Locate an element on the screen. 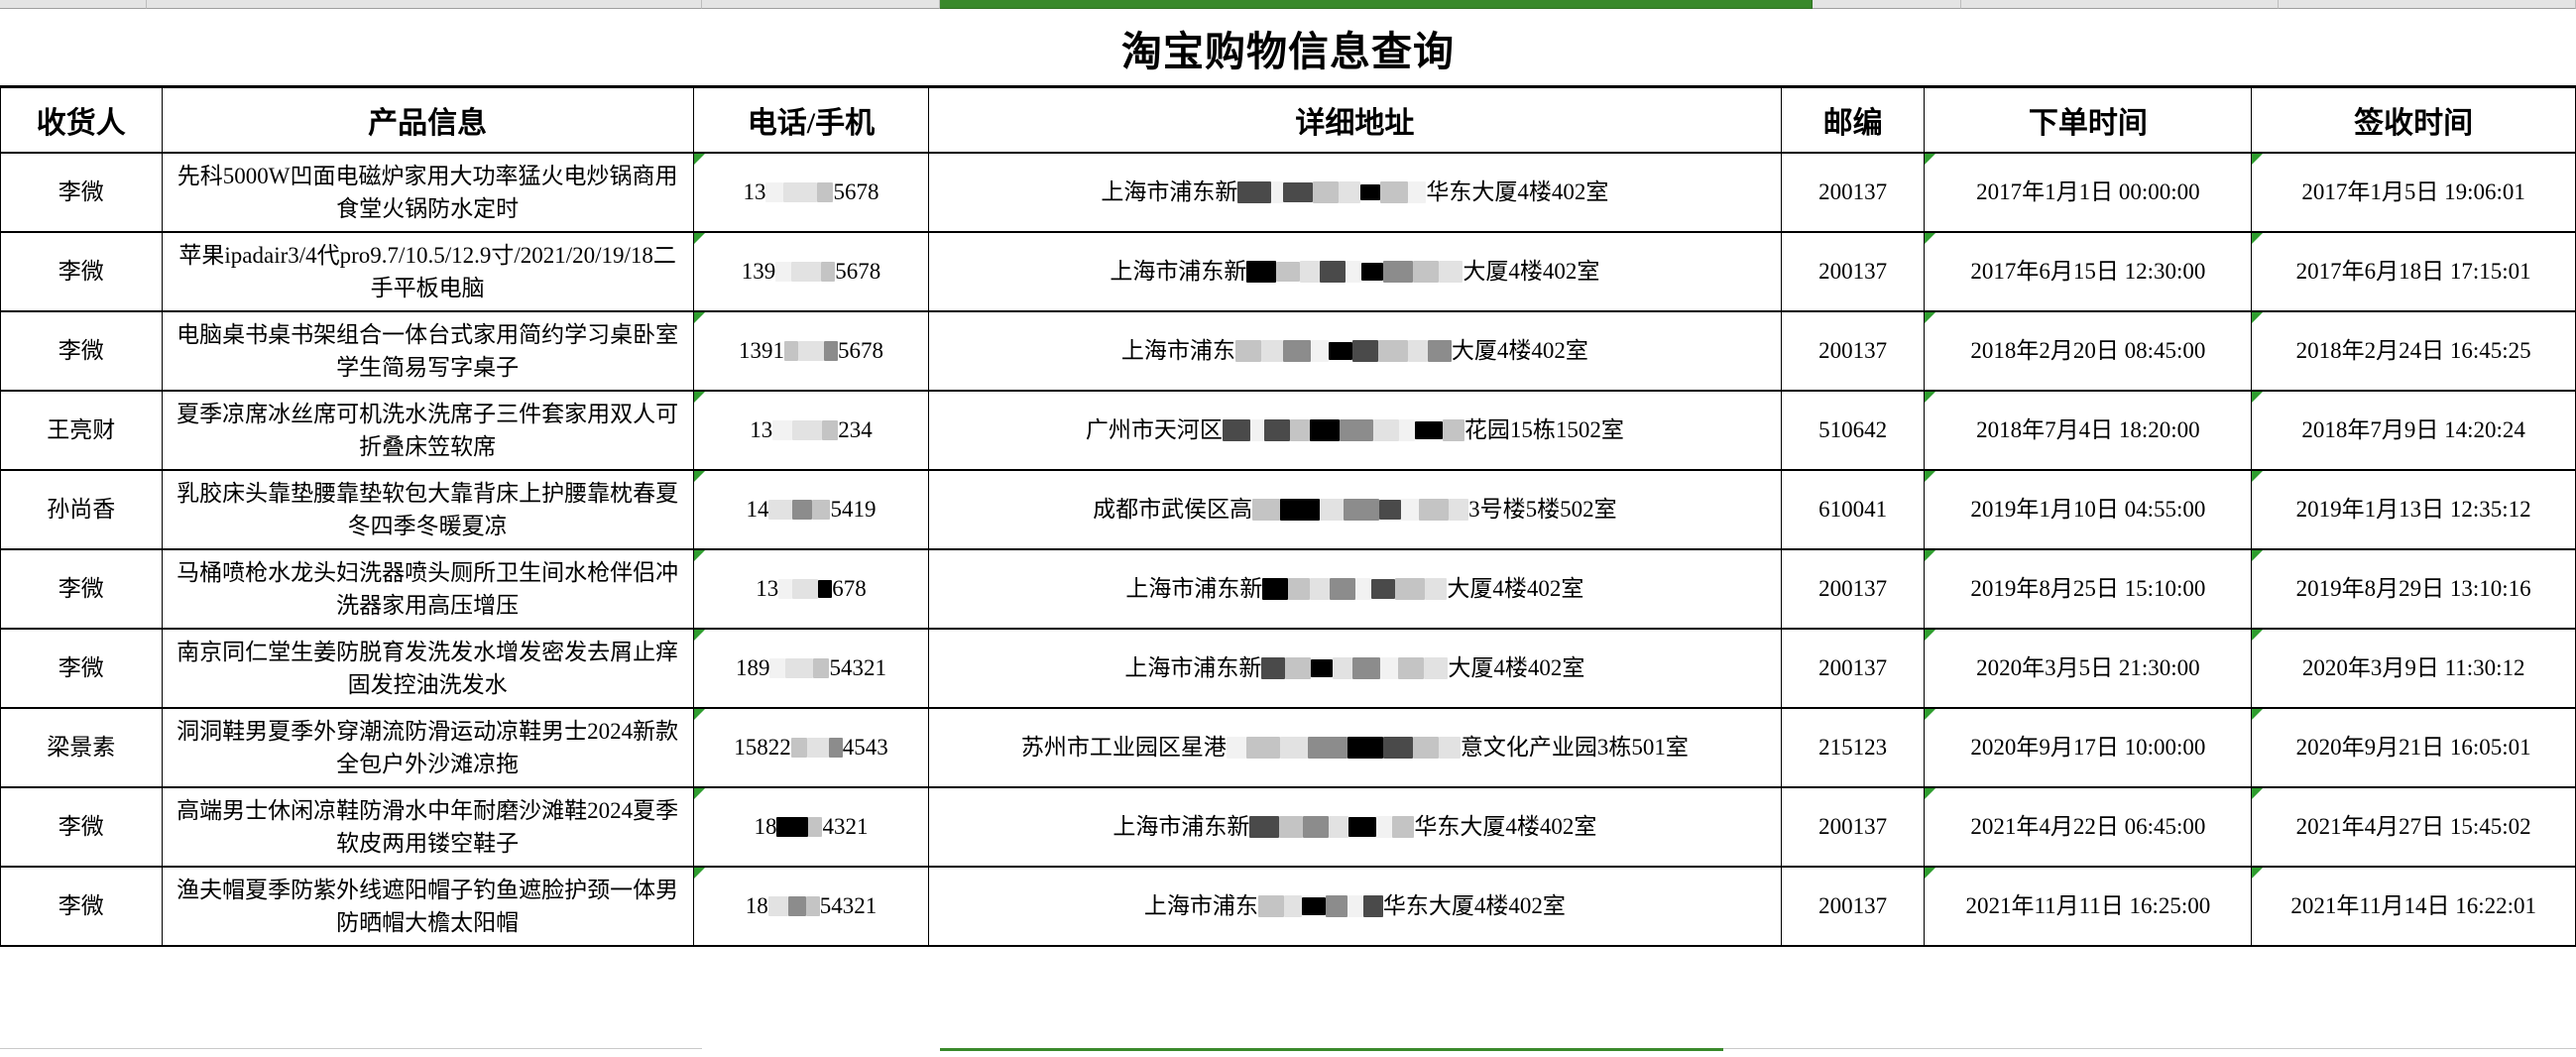 The height and width of the screenshot is (1057, 2576). cell-recipient: 孙尚香 is located at coordinates (81, 509).